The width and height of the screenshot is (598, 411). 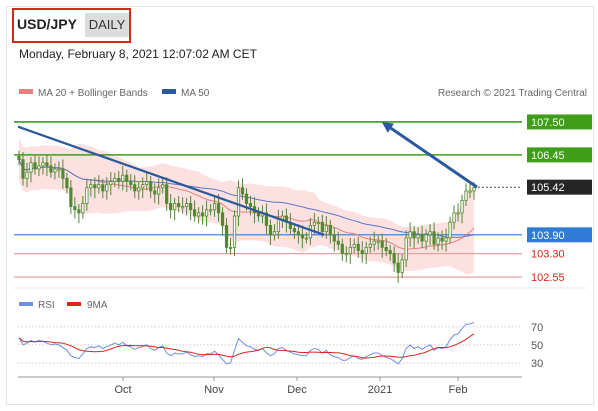 What do you see at coordinates (169, 91) in the screenshot?
I see `ma50-legend-swatch` at bounding box center [169, 91].